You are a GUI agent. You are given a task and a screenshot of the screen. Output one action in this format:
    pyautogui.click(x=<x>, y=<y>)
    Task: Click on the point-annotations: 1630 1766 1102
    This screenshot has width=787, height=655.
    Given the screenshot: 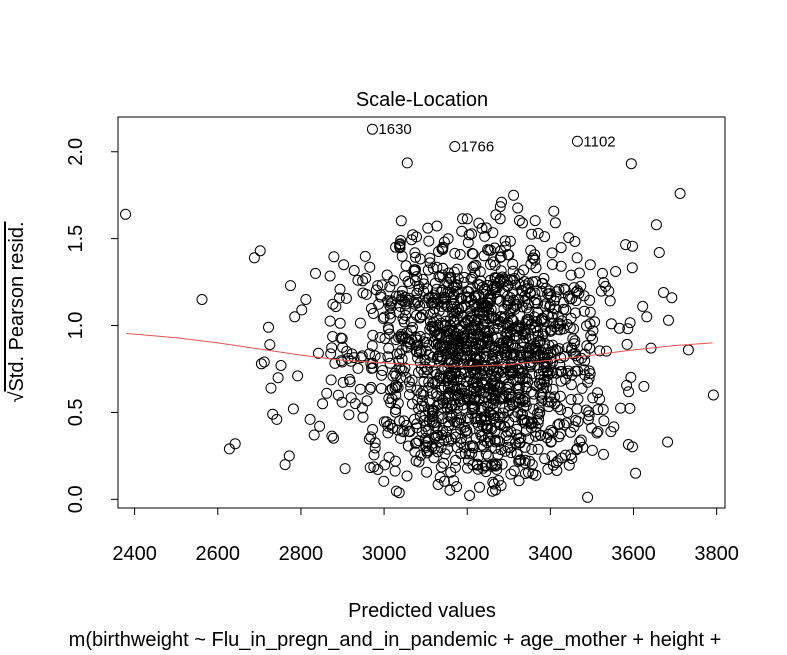 What is the action you would take?
    pyautogui.click(x=496, y=138)
    